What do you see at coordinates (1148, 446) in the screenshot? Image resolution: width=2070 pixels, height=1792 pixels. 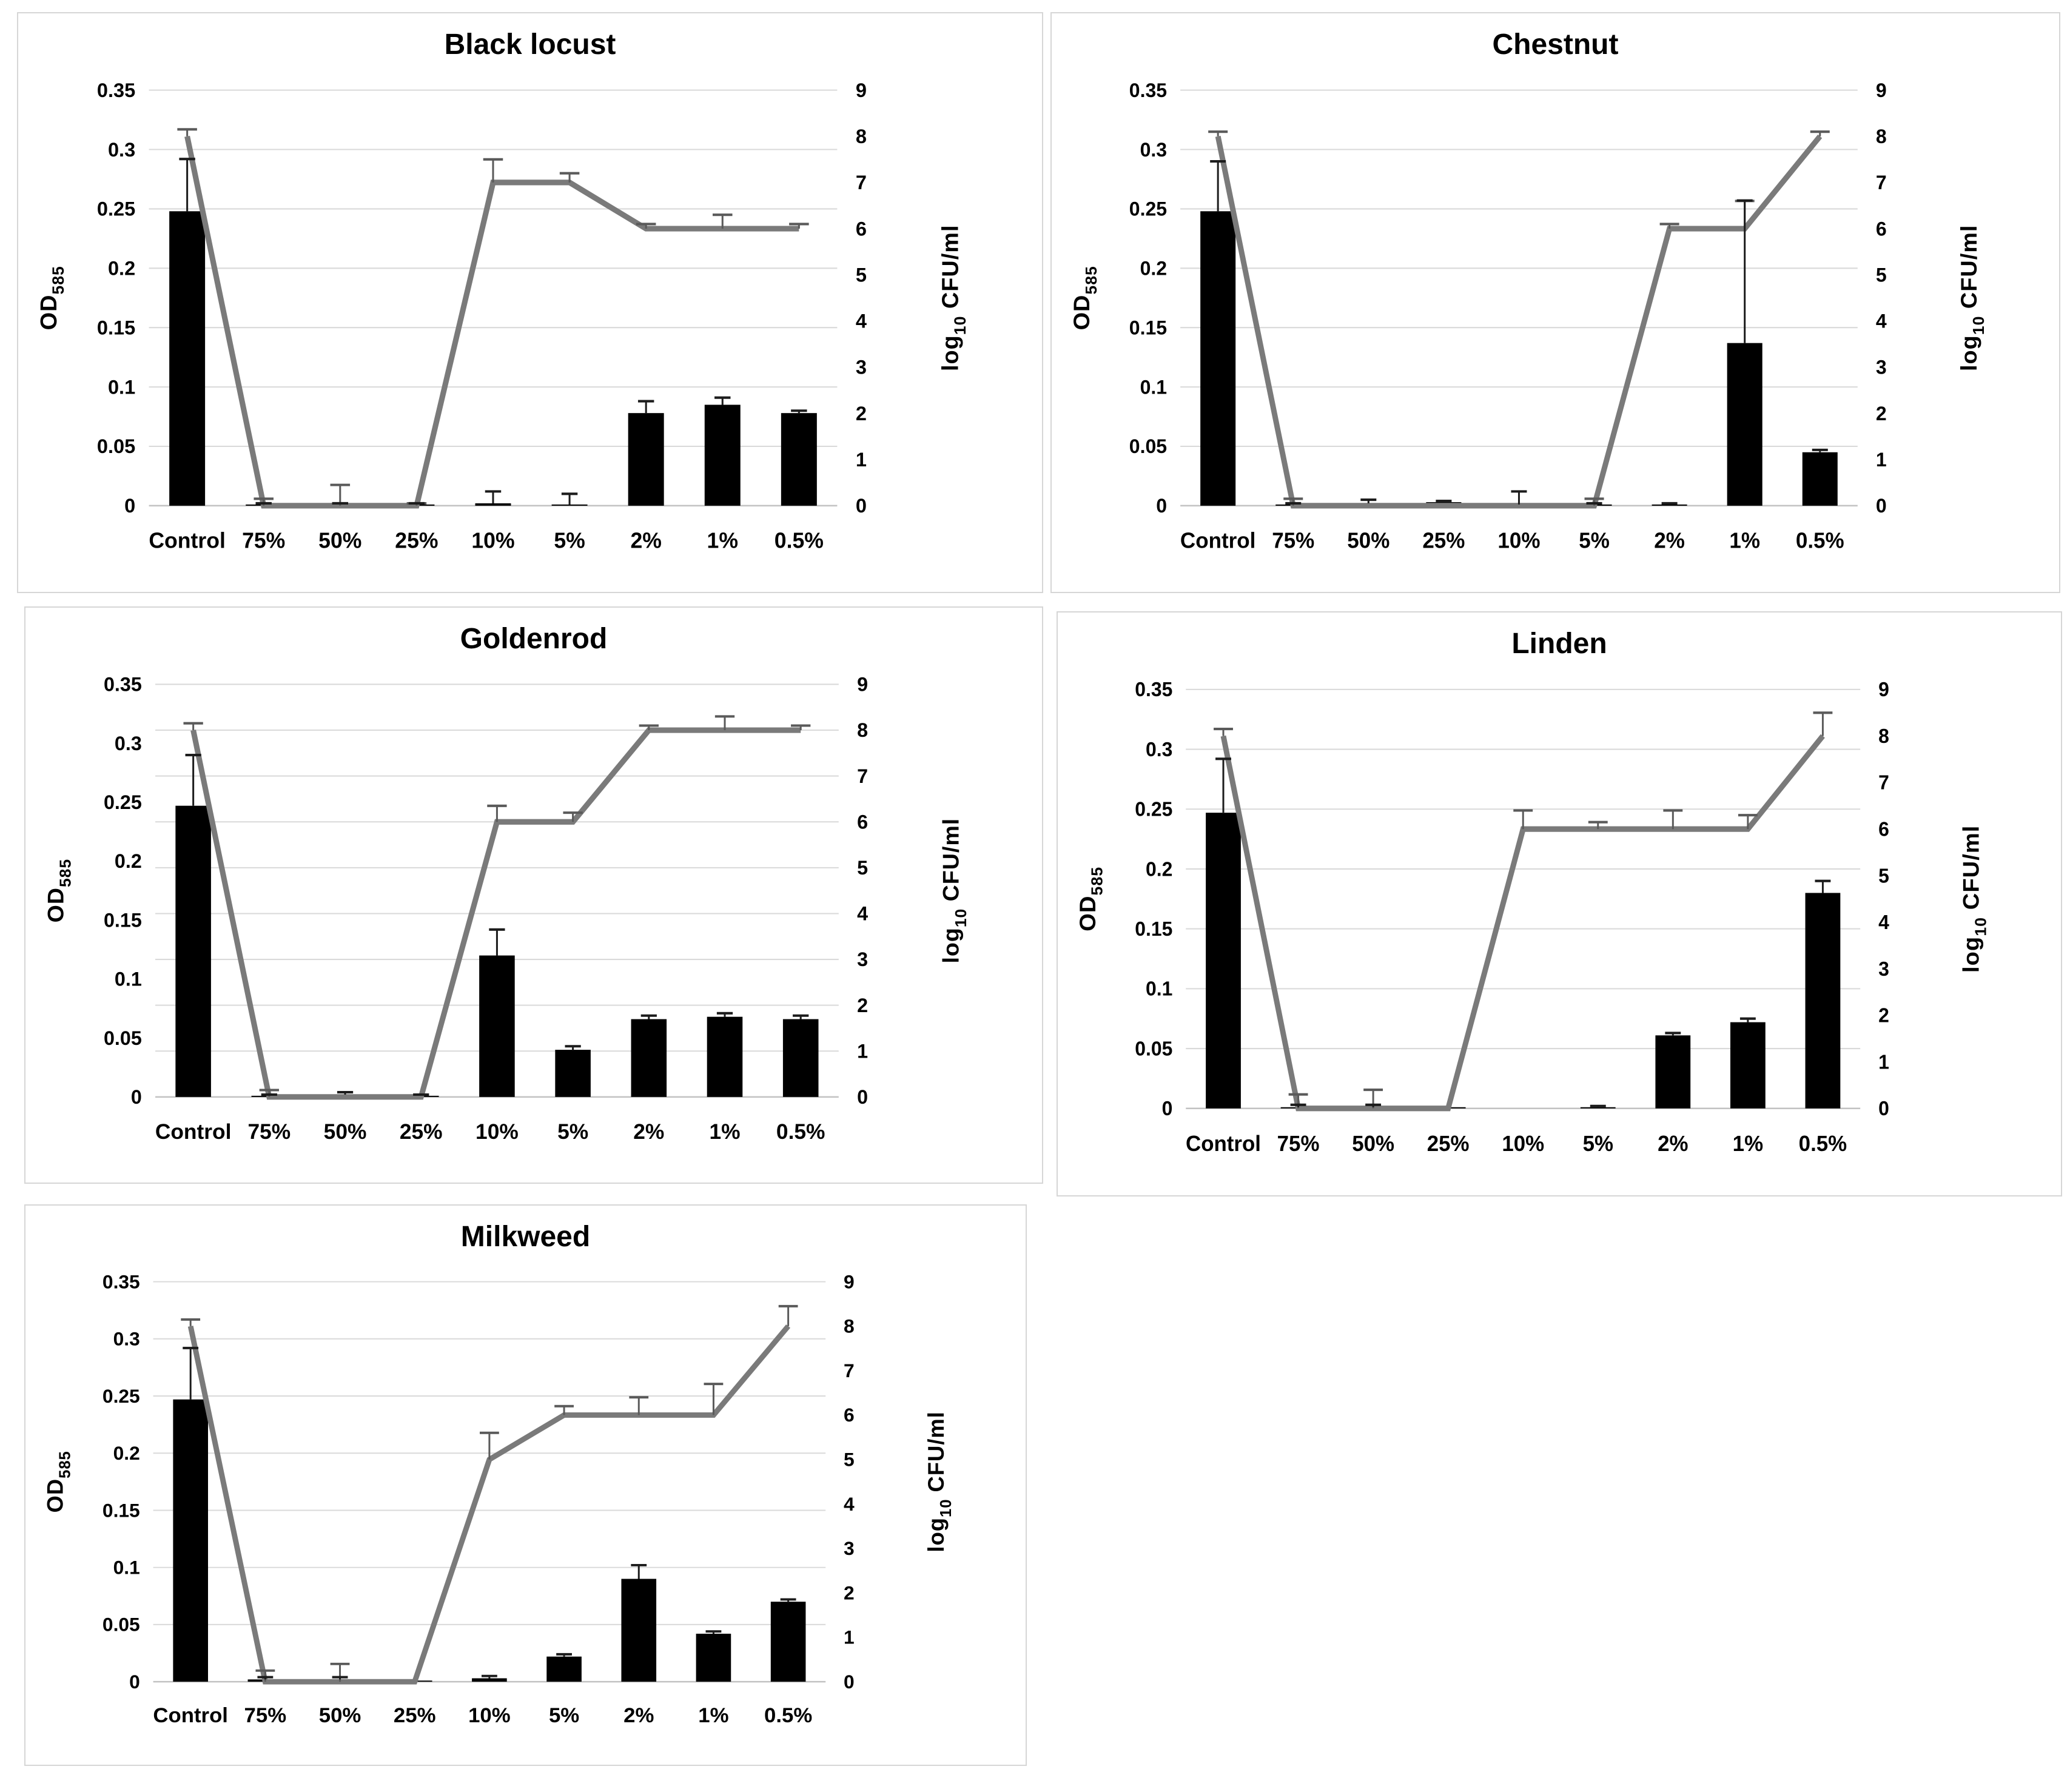 I see `left-tick-0.05: 0.05` at bounding box center [1148, 446].